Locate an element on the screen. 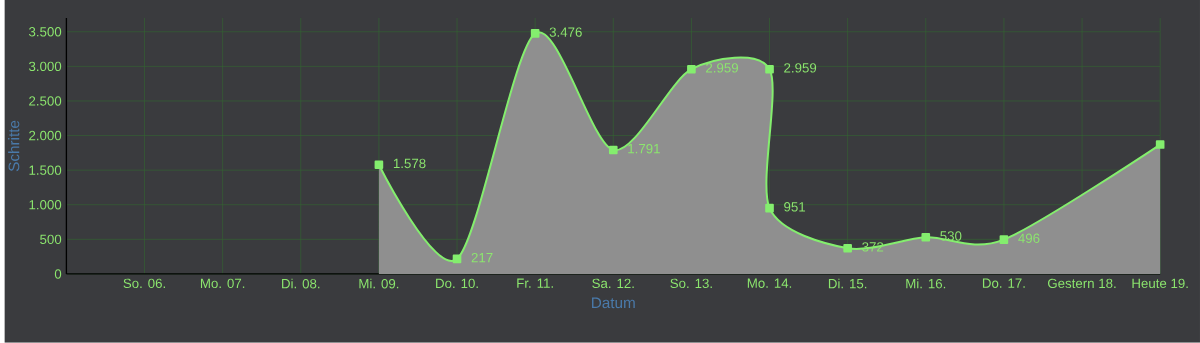  x-tick-label: Do. 10. is located at coordinates (457, 283).